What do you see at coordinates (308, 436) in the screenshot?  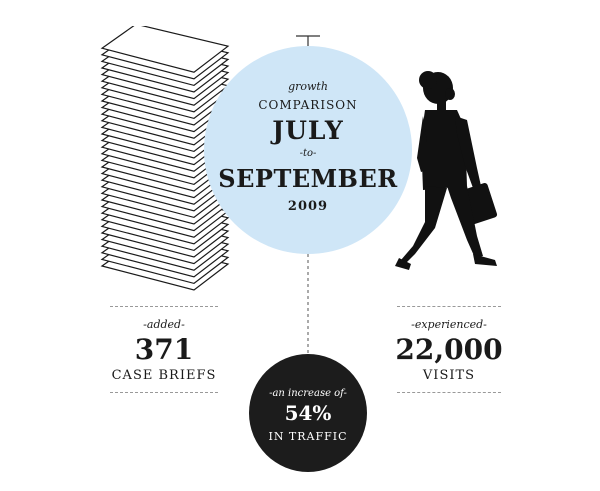 I see `traffic-unit: IN TRAFFIC` at bounding box center [308, 436].